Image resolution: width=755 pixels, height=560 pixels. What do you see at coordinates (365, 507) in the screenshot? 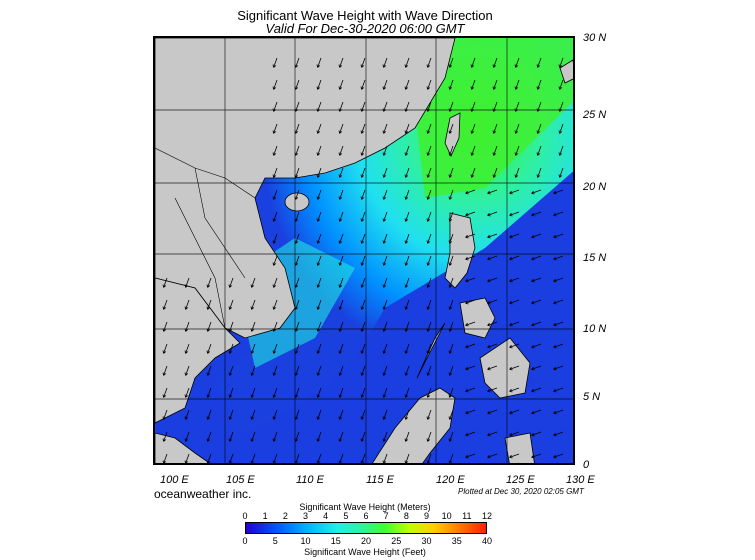
I see `colorbar-meters-title: Significant Wave Height (Meters)` at bounding box center [365, 507].